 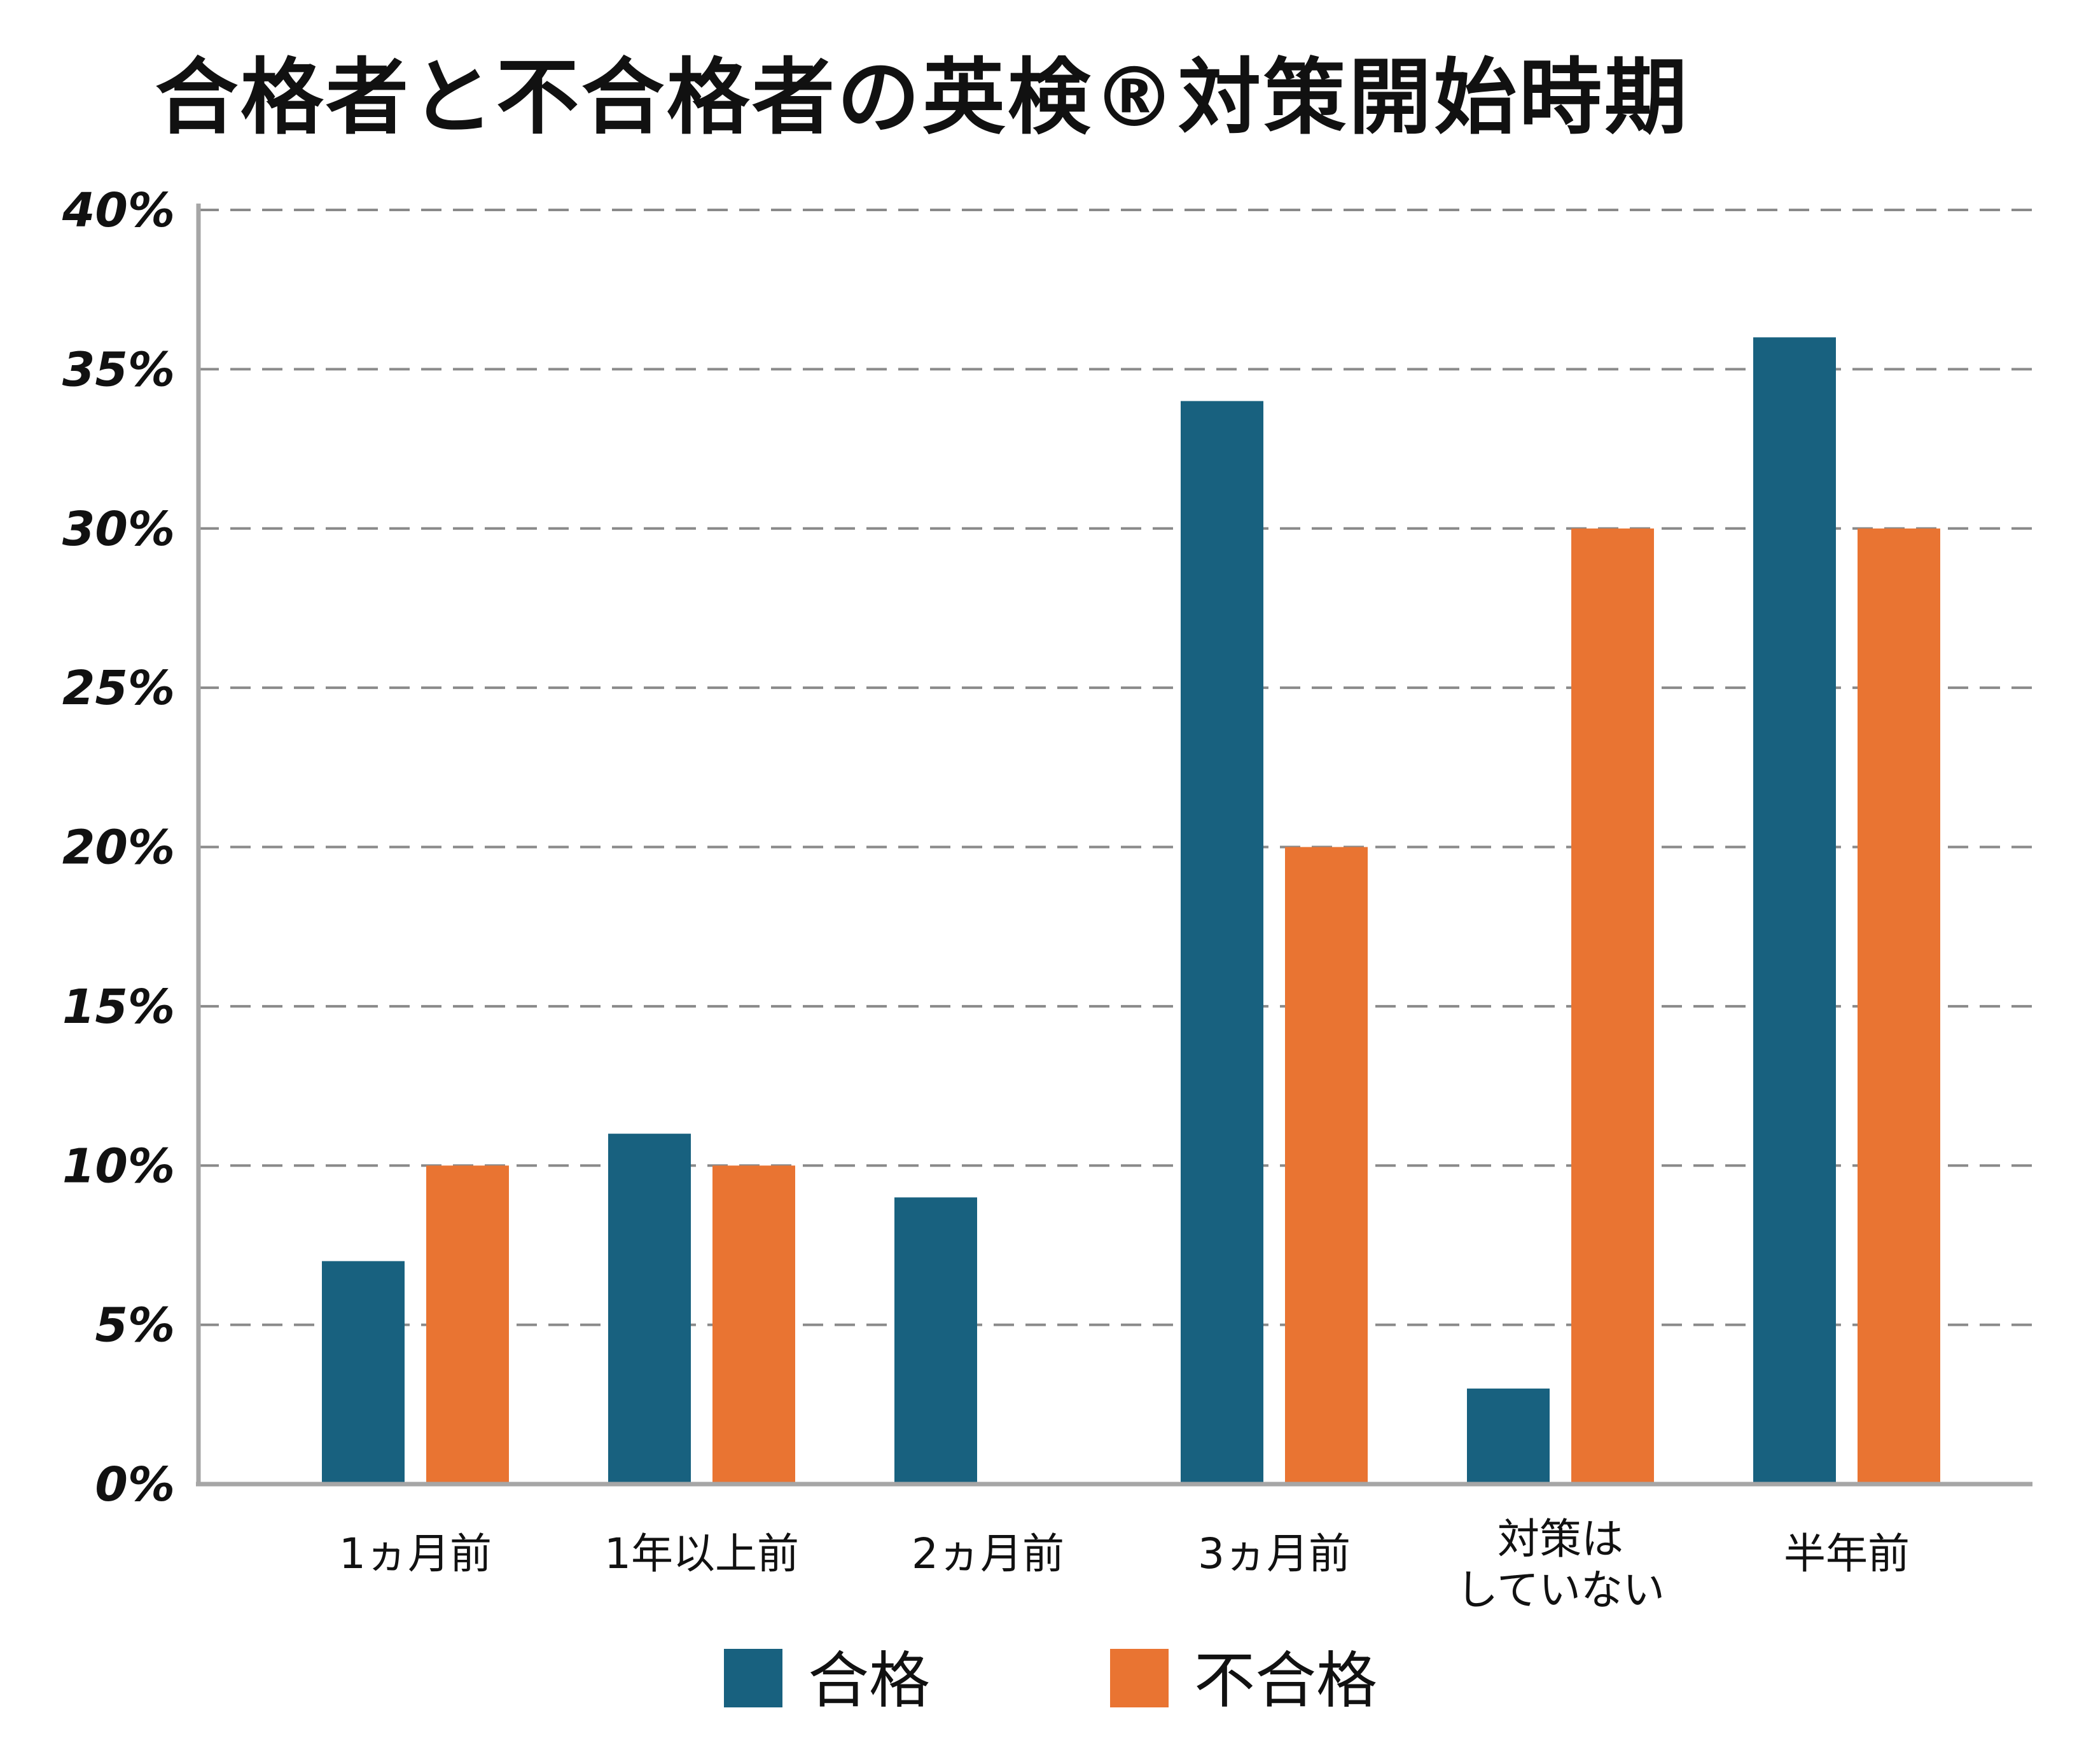 I want to click on chart-title: 合格者と不合格者の英検®対策開始時期, so click(x=922, y=97).